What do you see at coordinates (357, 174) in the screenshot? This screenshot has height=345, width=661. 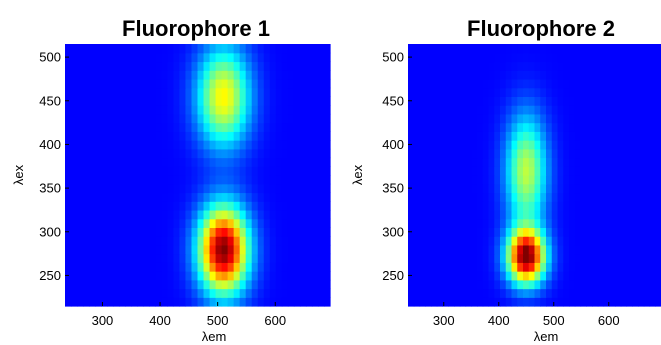 I see `y-axis-label: λex` at bounding box center [357, 174].